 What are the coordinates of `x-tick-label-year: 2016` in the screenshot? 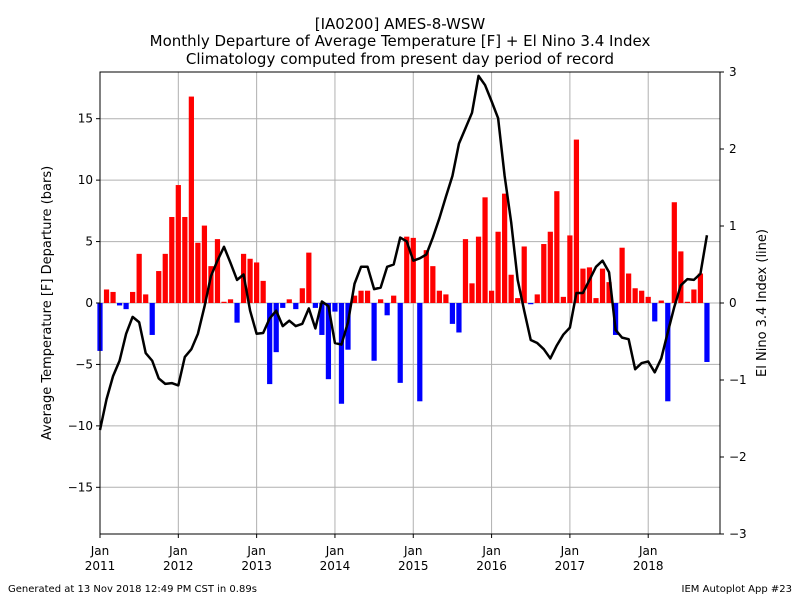 It's located at (491, 566).